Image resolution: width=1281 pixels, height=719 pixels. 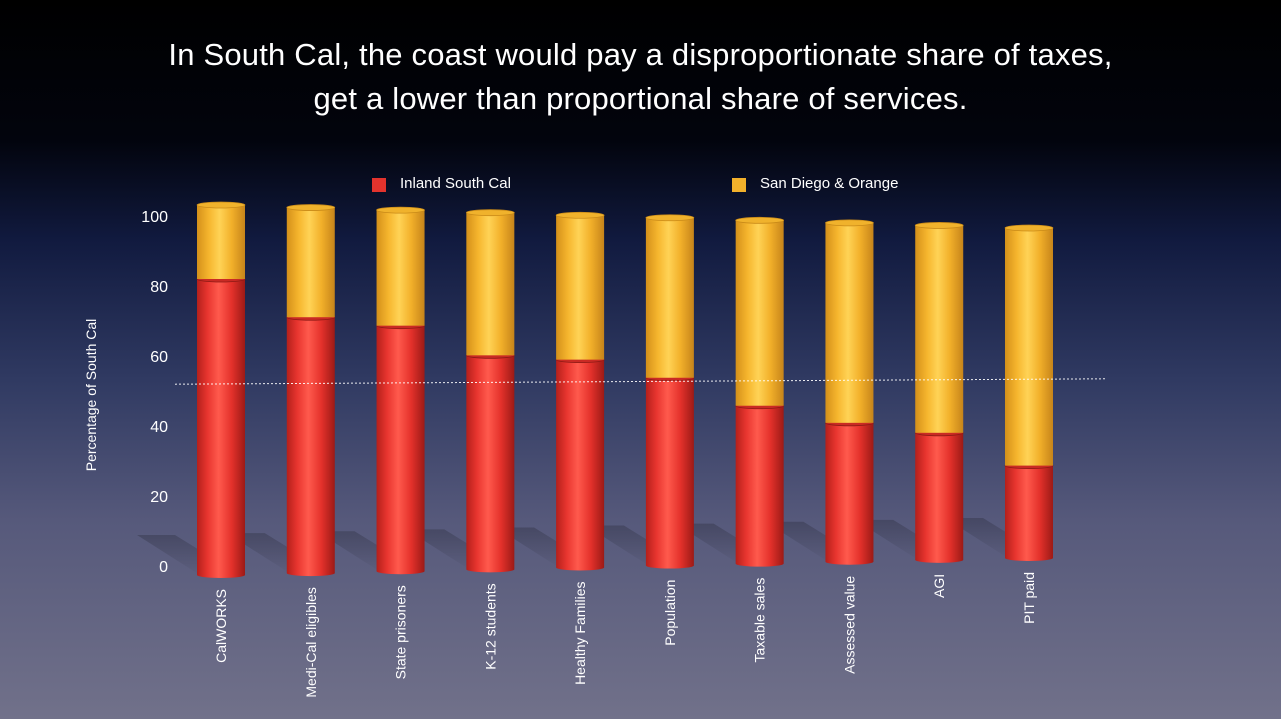 I want to click on bar-taxable-sales-inland, so click(x=759, y=486).